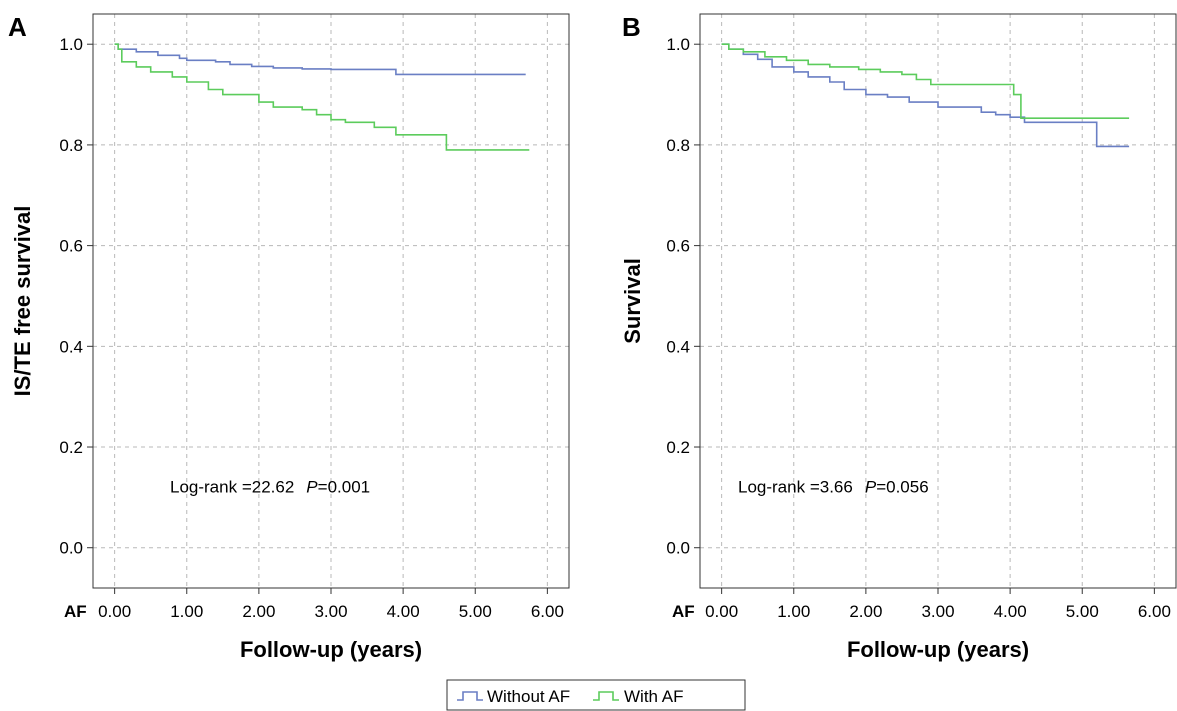 Image resolution: width=1177 pixels, height=711 pixels. I want to click on panel-letter: B, so click(631, 27).